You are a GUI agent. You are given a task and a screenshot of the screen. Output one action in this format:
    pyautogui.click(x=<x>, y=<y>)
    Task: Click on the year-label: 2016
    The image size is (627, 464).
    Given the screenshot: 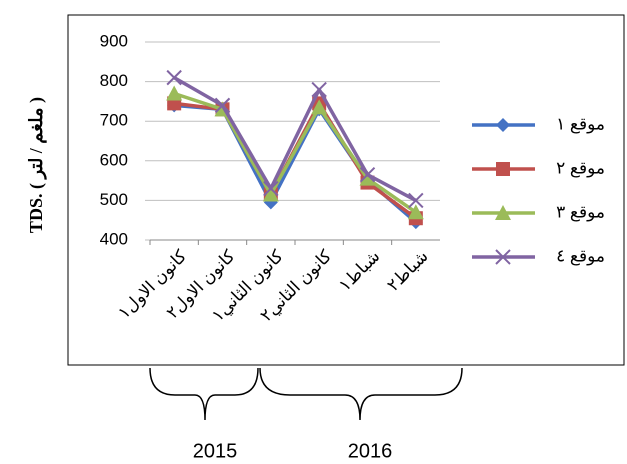 What is the action you would take?
    pyautogui.click(x=370, y=451)
    